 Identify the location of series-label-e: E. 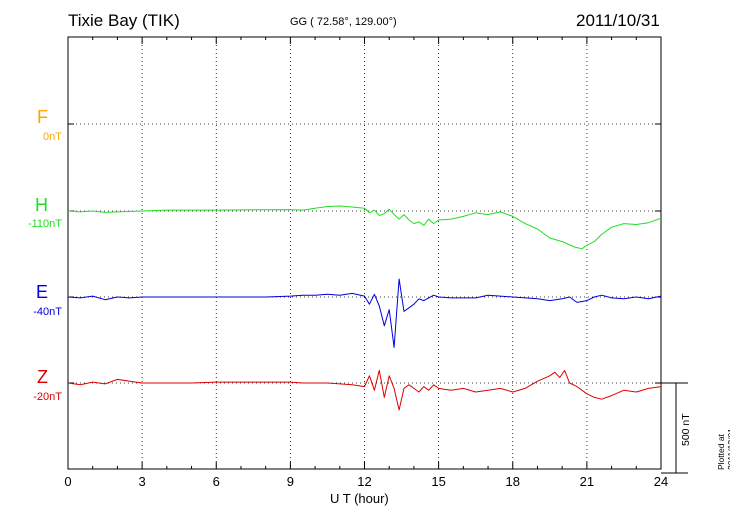
(41, 292).